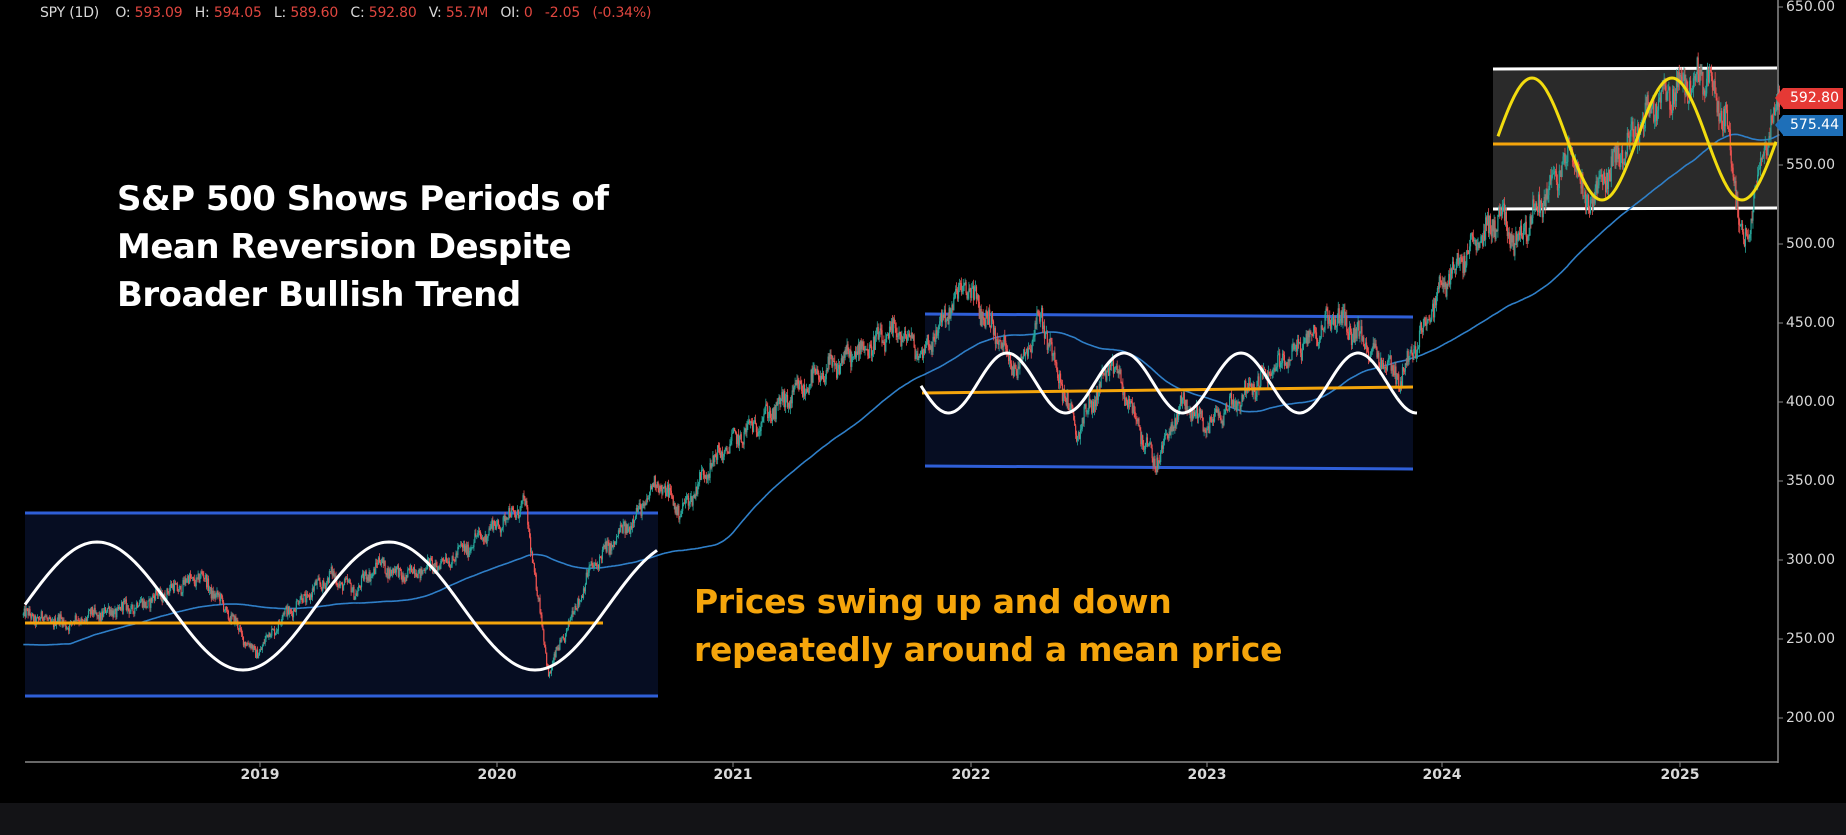 The width and height of the screenshot is (1846, 835). What do you see at coordinates (528, 13) in the screenshot?
I see `oi-value: 0` at bounding box center [528, 13].